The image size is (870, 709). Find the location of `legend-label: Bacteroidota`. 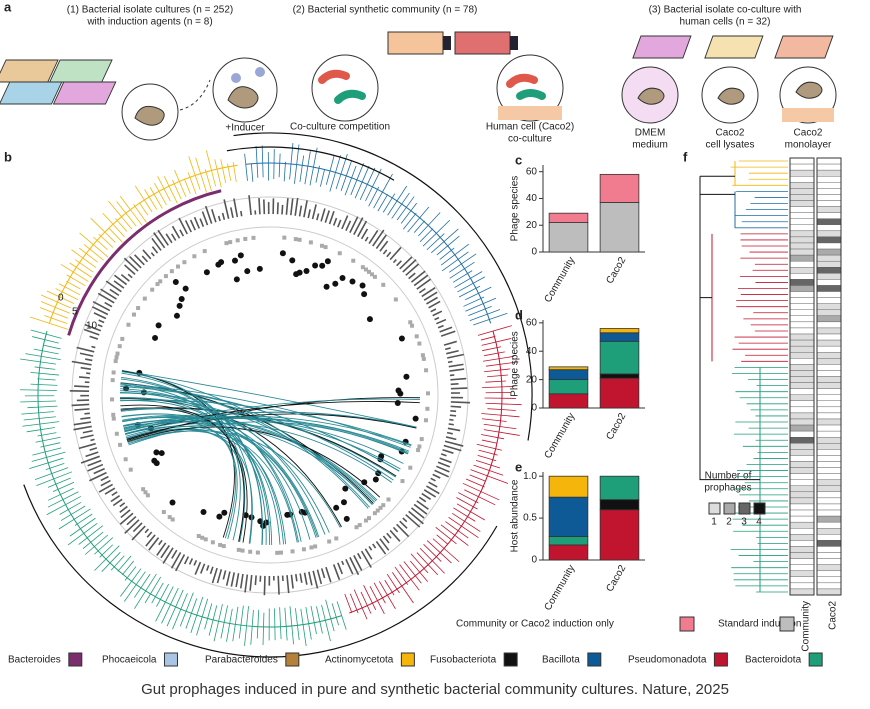

legend-label: Bacteroidota is located at coordinates (773, 660).